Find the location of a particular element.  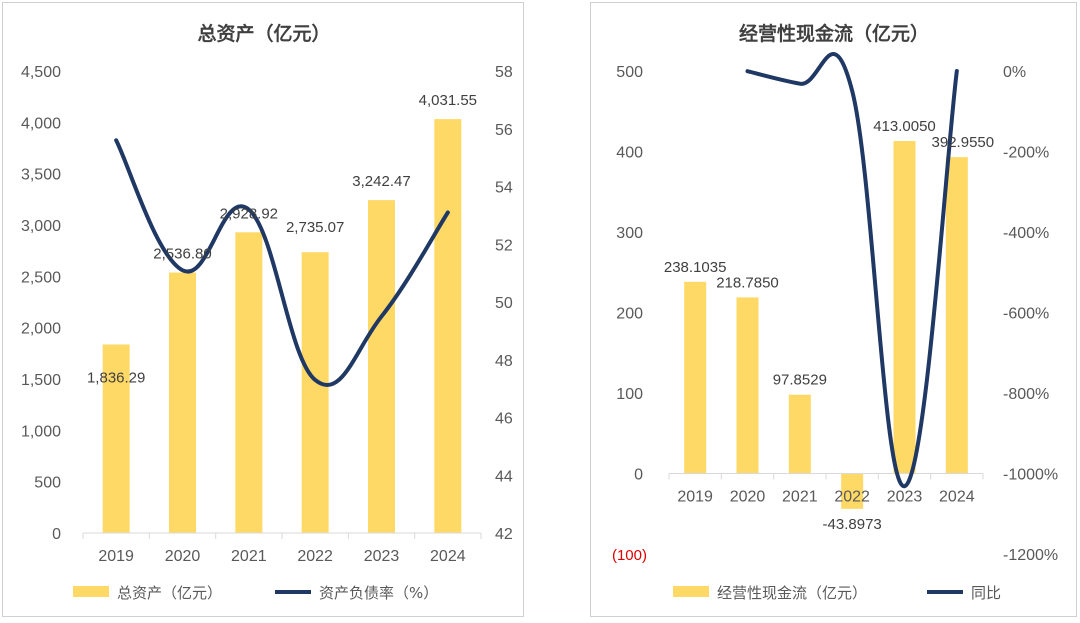

y-right-tick-label: 46 is located at coordinates (504, 419).